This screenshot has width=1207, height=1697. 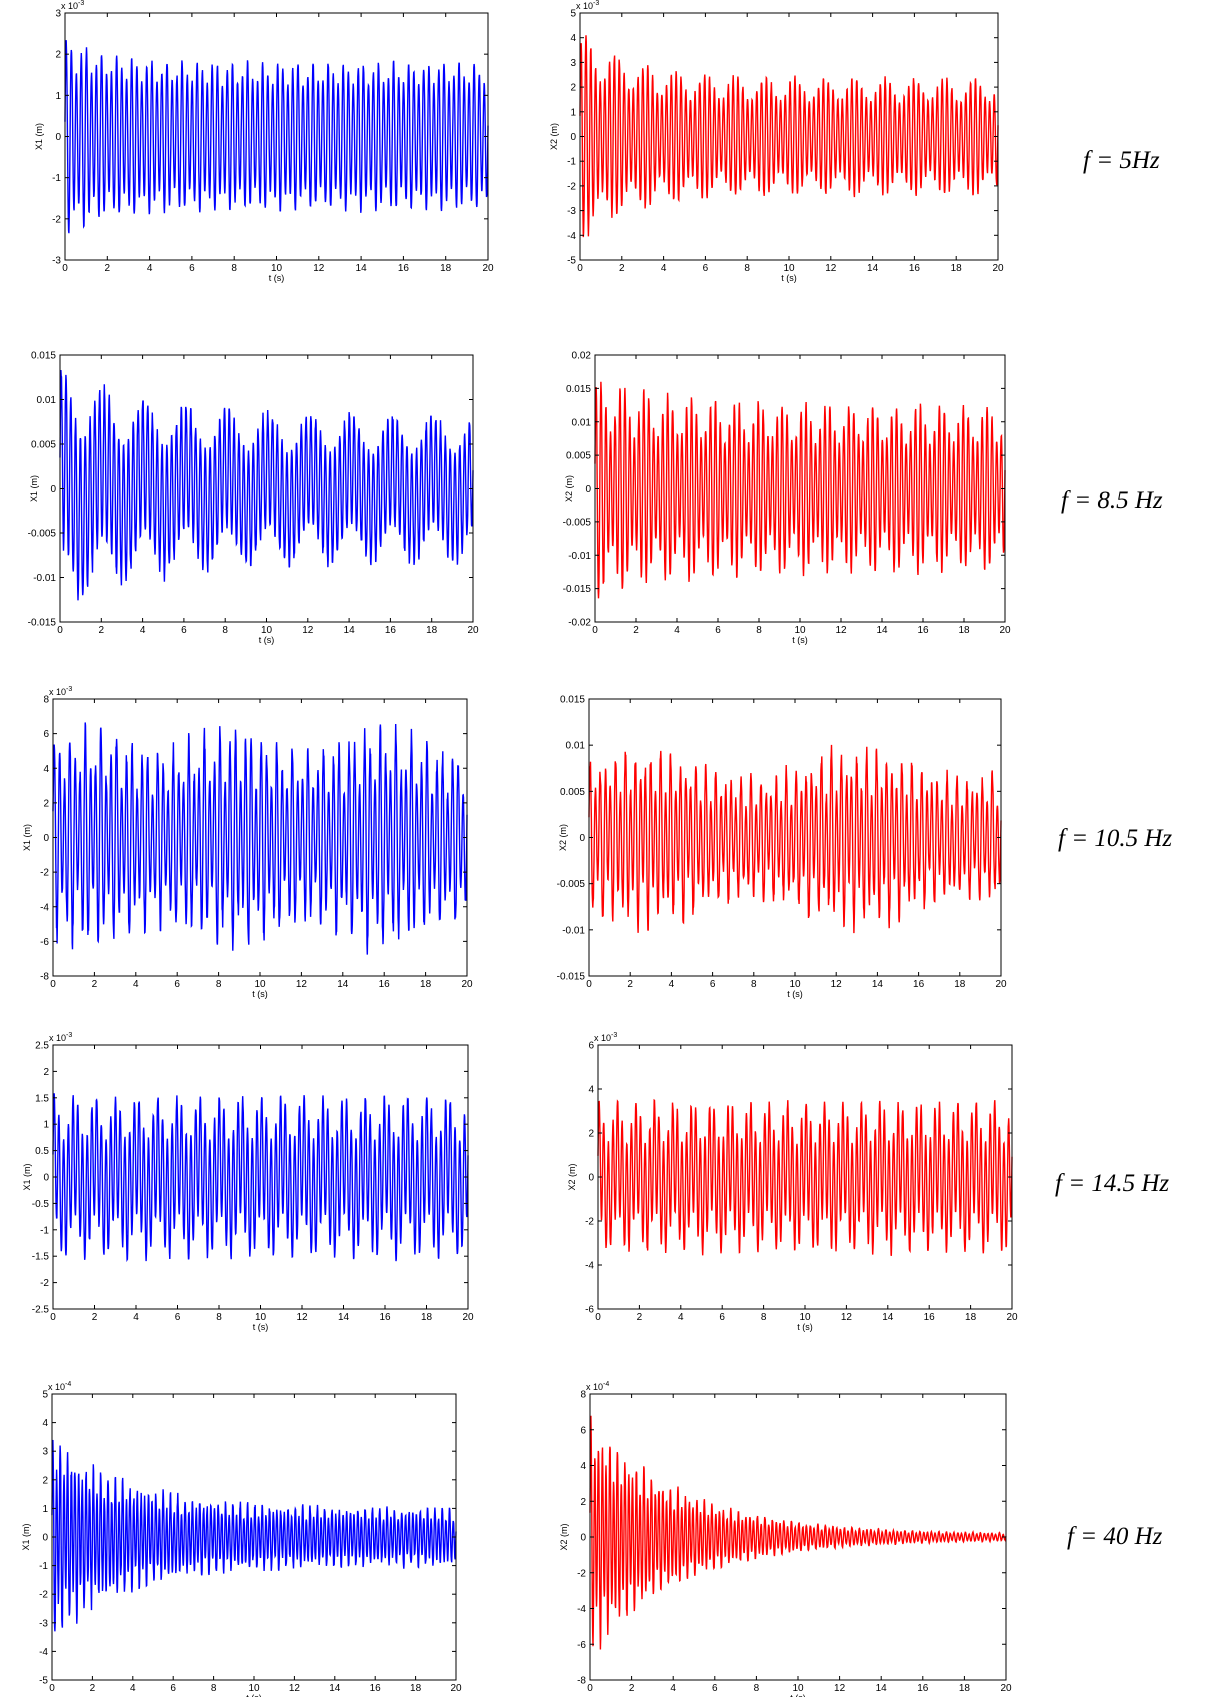 I want to click on frequency-label: f = 8.5 Hz, so click(x=1112, y=500).